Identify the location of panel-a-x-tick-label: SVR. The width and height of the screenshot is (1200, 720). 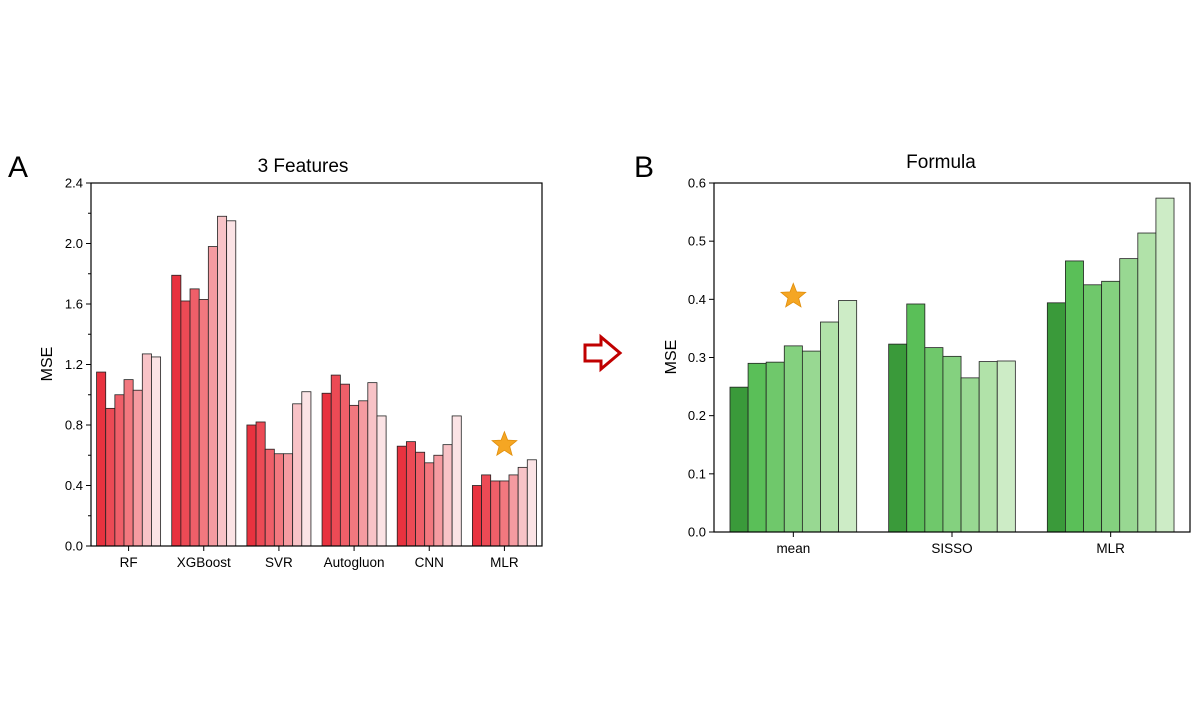
(279, 562).